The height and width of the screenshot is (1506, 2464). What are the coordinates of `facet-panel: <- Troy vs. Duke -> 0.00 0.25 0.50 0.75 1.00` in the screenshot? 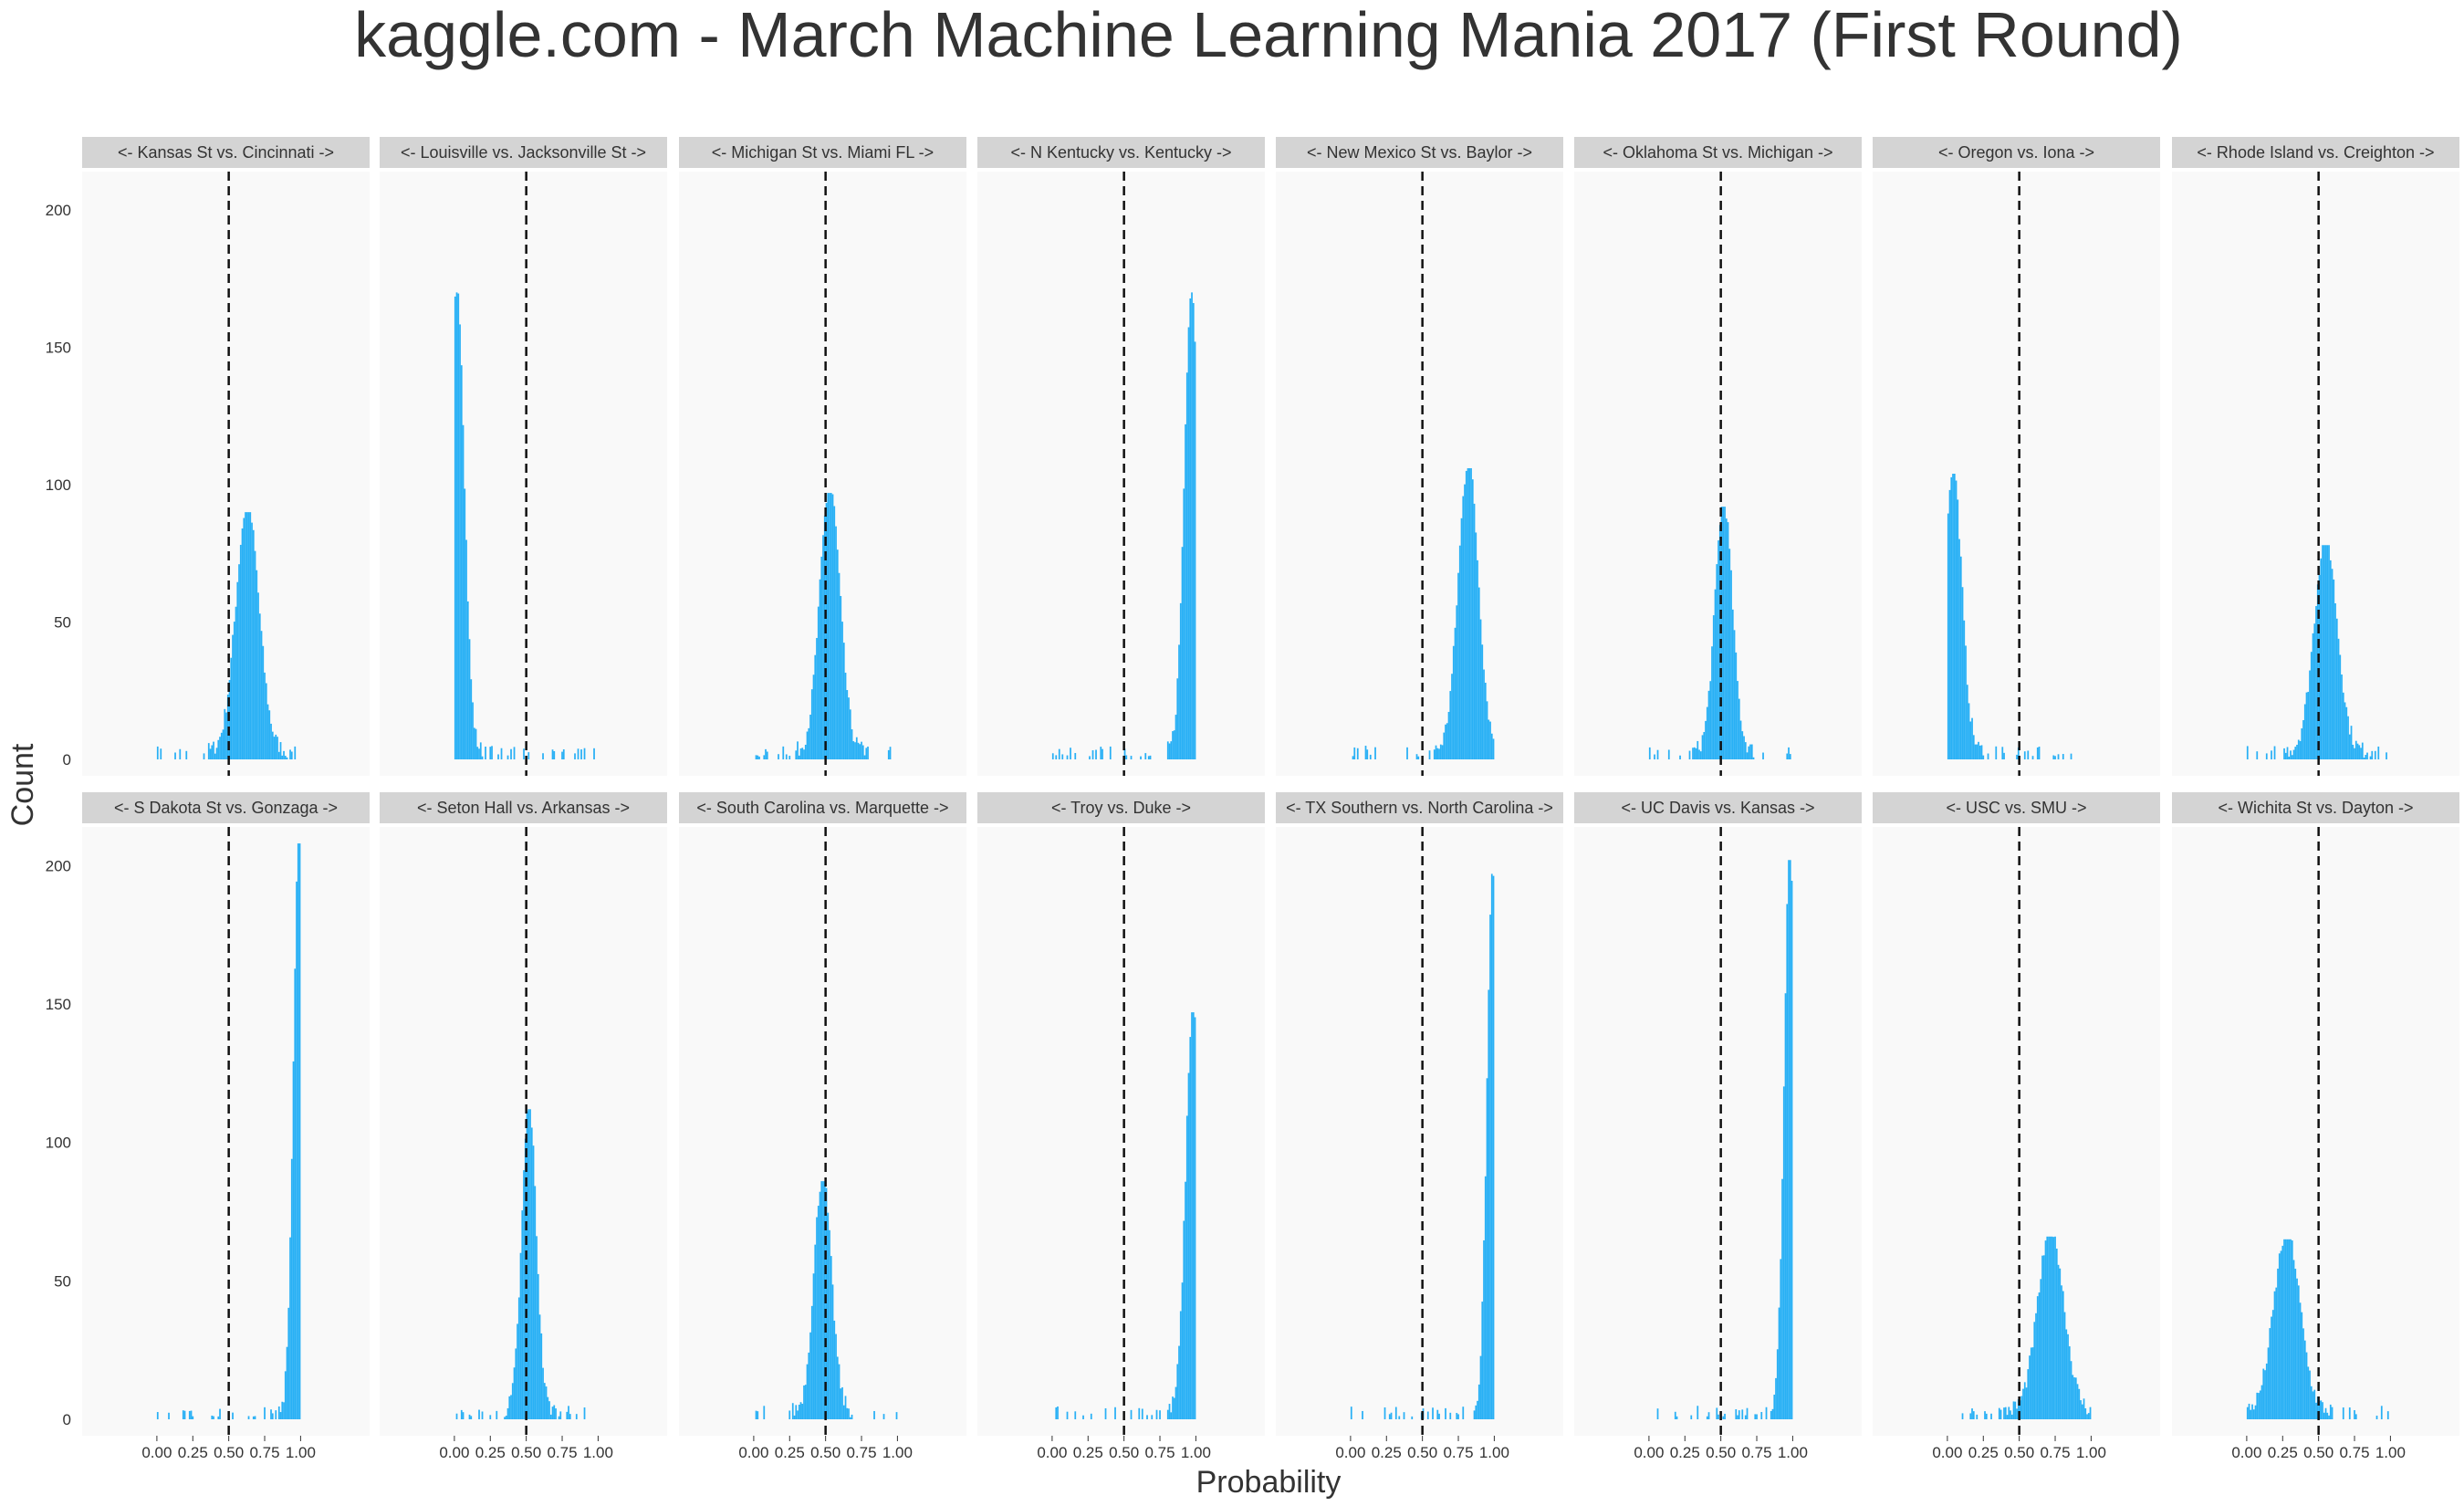 It's located at (1121, 1126).